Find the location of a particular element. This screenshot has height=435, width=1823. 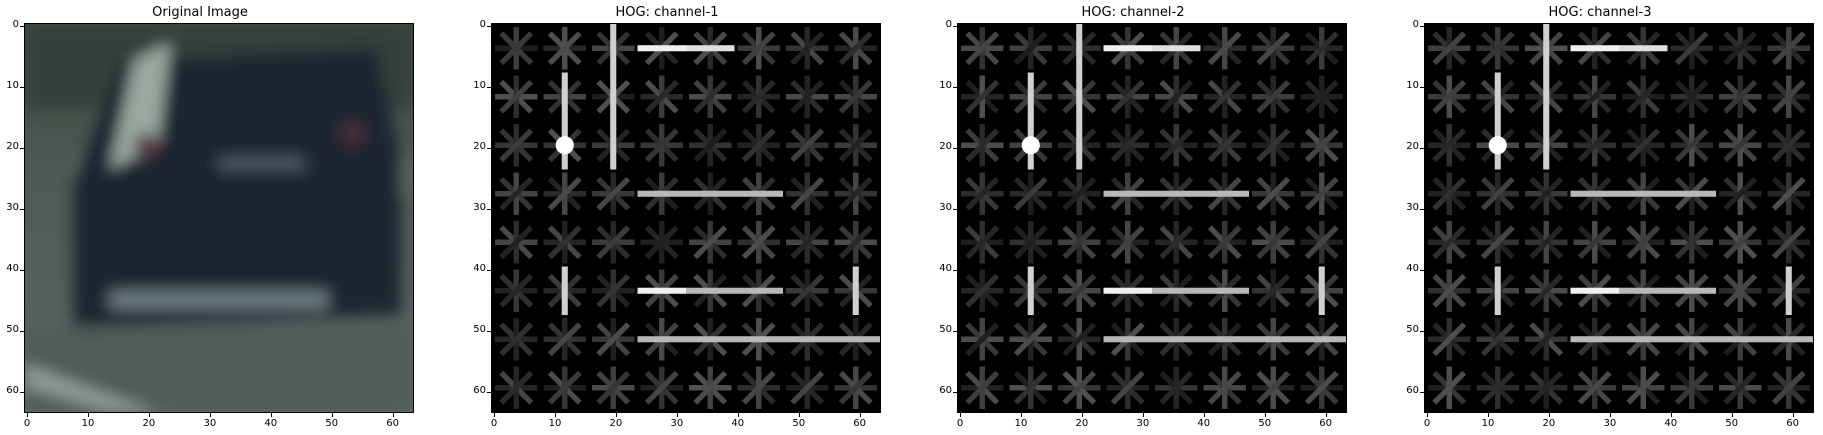

xtick-label: 10 is located at coordinates (88, 423).